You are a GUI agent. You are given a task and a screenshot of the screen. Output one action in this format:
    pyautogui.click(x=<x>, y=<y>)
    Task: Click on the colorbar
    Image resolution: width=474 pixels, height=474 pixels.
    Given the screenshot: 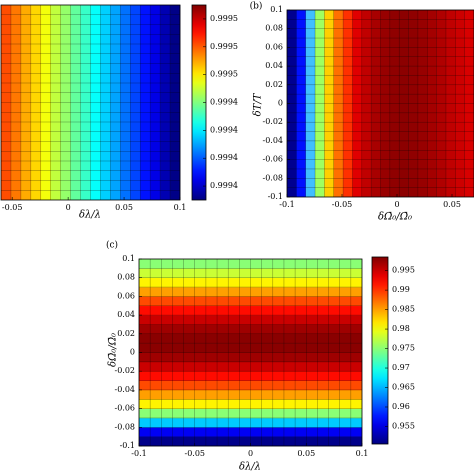 What is the action you would take?
    pyautogui.click(x=380, y=350)
    